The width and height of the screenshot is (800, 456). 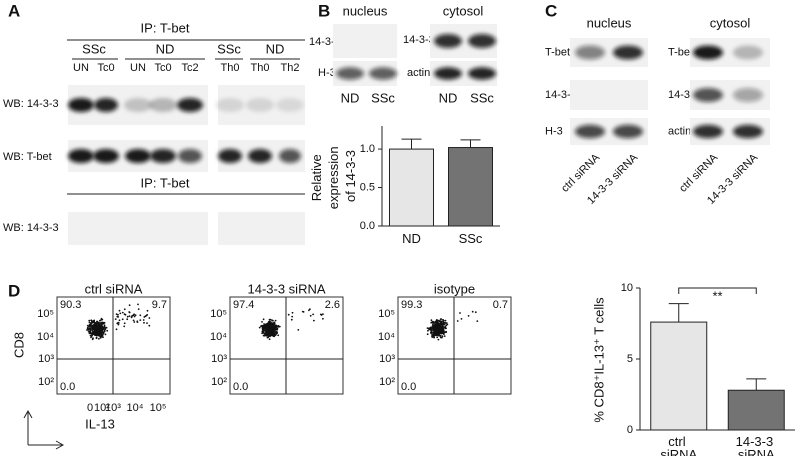 I want to click on dot-cloud, so click(x=452, y=325).